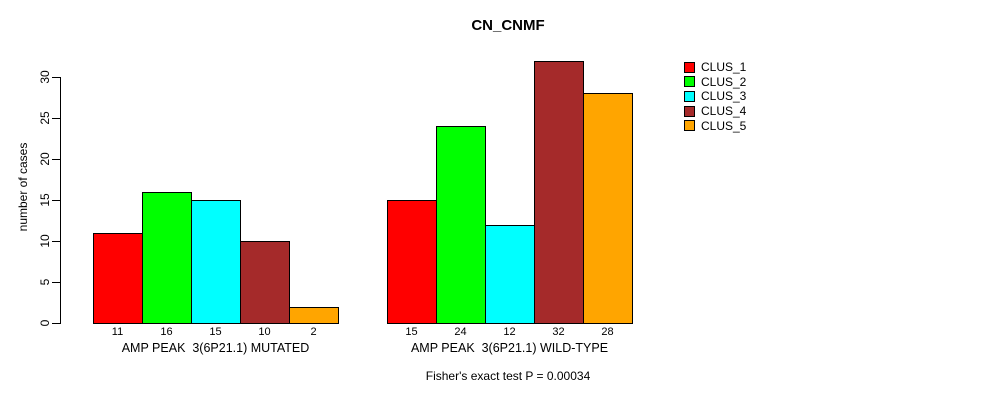 Image resolution: width=990 pixels, height=400 pixels. I want to click on y-tick-label: 20, so click(45, 159).